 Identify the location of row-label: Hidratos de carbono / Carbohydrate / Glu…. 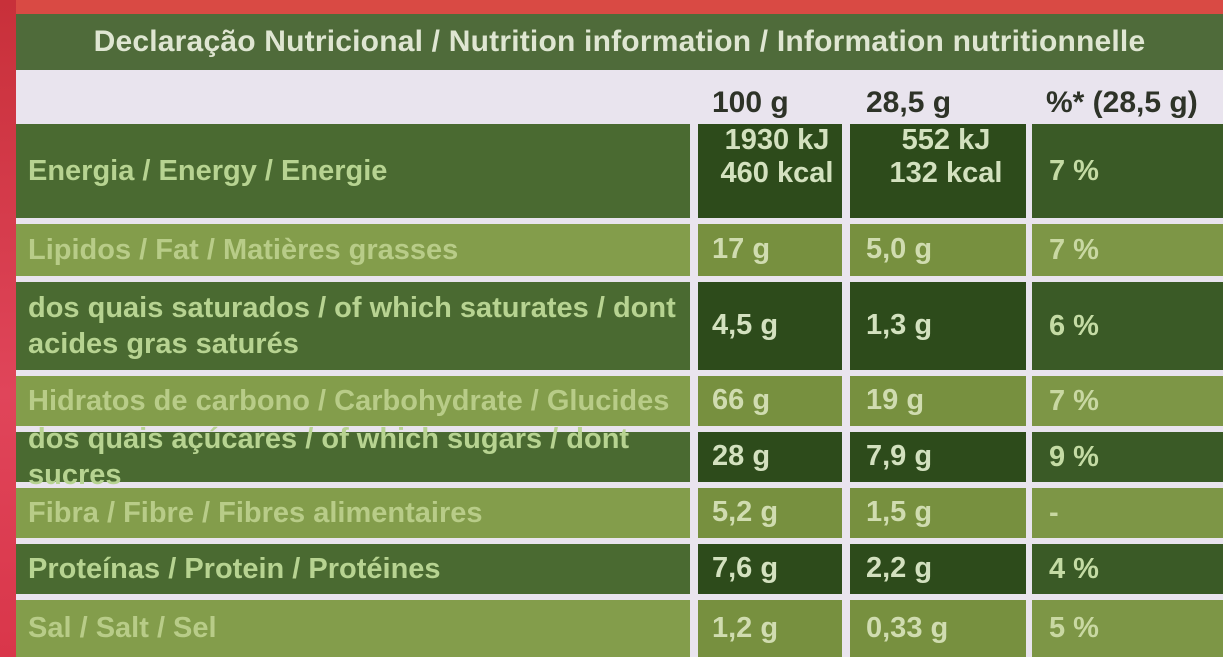
(353, 401).